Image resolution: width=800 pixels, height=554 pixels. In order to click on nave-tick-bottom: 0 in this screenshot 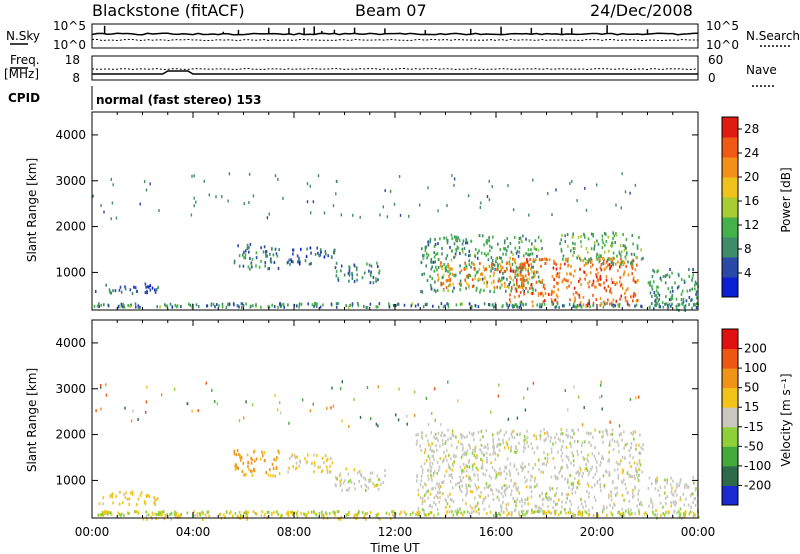, I will do `click(712, 78)`.